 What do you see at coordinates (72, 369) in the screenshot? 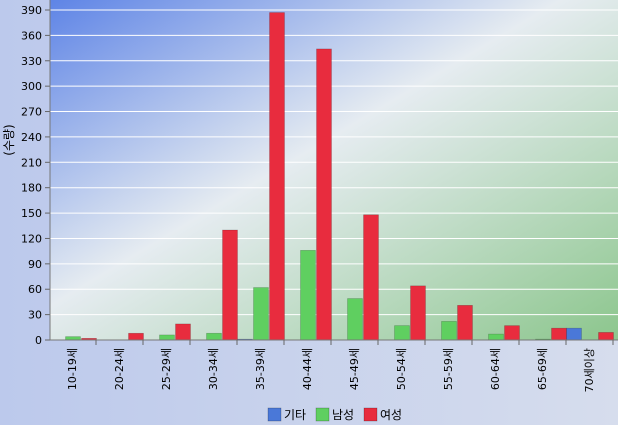
I see `x-tick-label: 10-19세` at bounding box center [72, 369].